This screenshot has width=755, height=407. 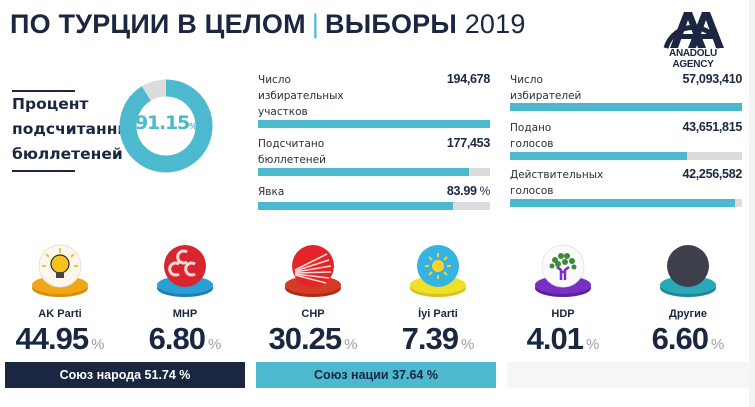 What do you see at coordinates (313, 314) in the screenshot?
I see `party-name: CHP` at bounding box center [313, 314].